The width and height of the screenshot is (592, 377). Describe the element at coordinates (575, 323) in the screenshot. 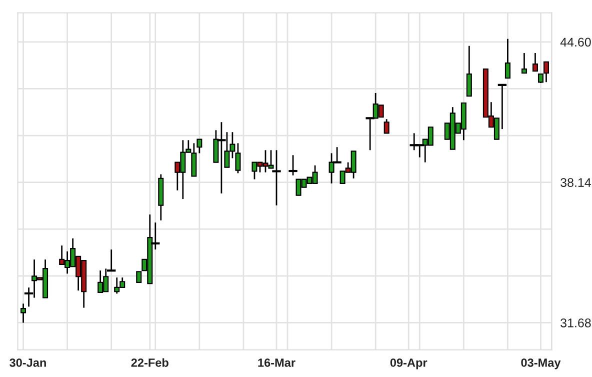

I see `y-tick-label: 31.68` at that location.